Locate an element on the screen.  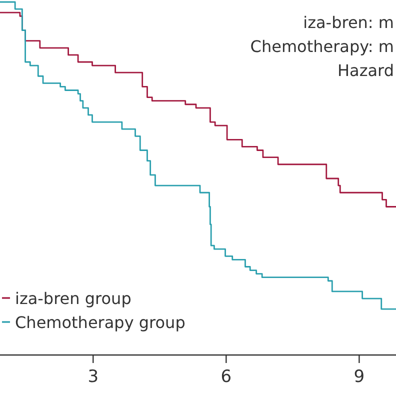
annotation: Chemotherapy: m is located at coordinates (322, 46).